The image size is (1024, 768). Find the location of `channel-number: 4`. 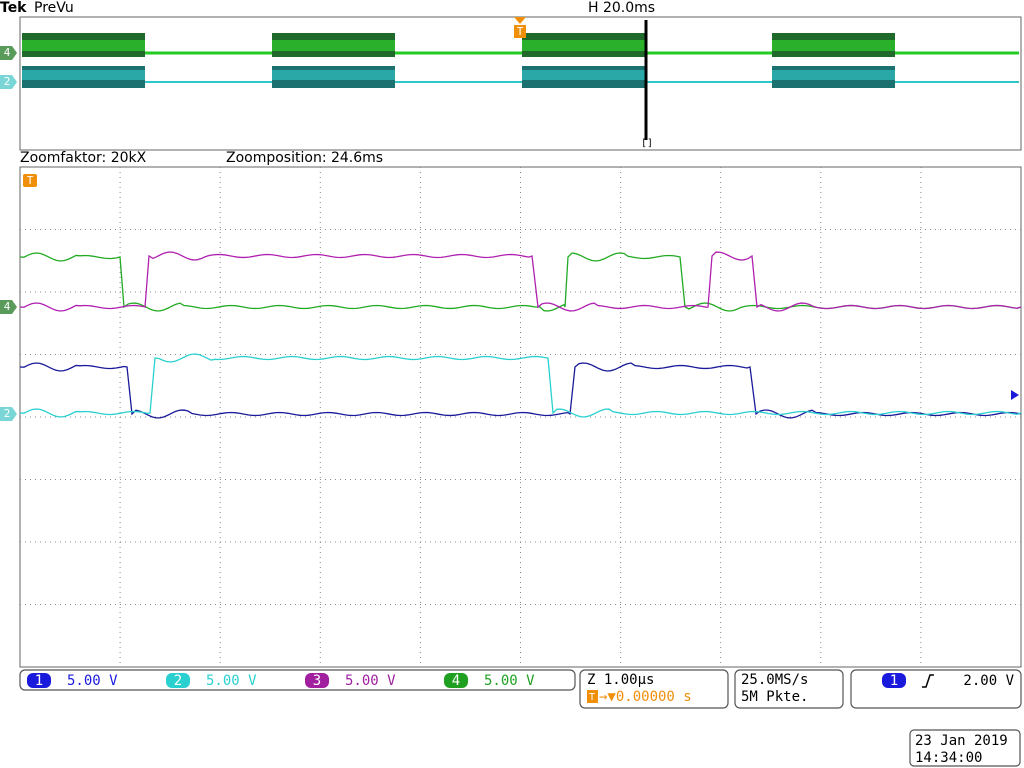

channel-number: 4 is located at coordinates (456, 681).